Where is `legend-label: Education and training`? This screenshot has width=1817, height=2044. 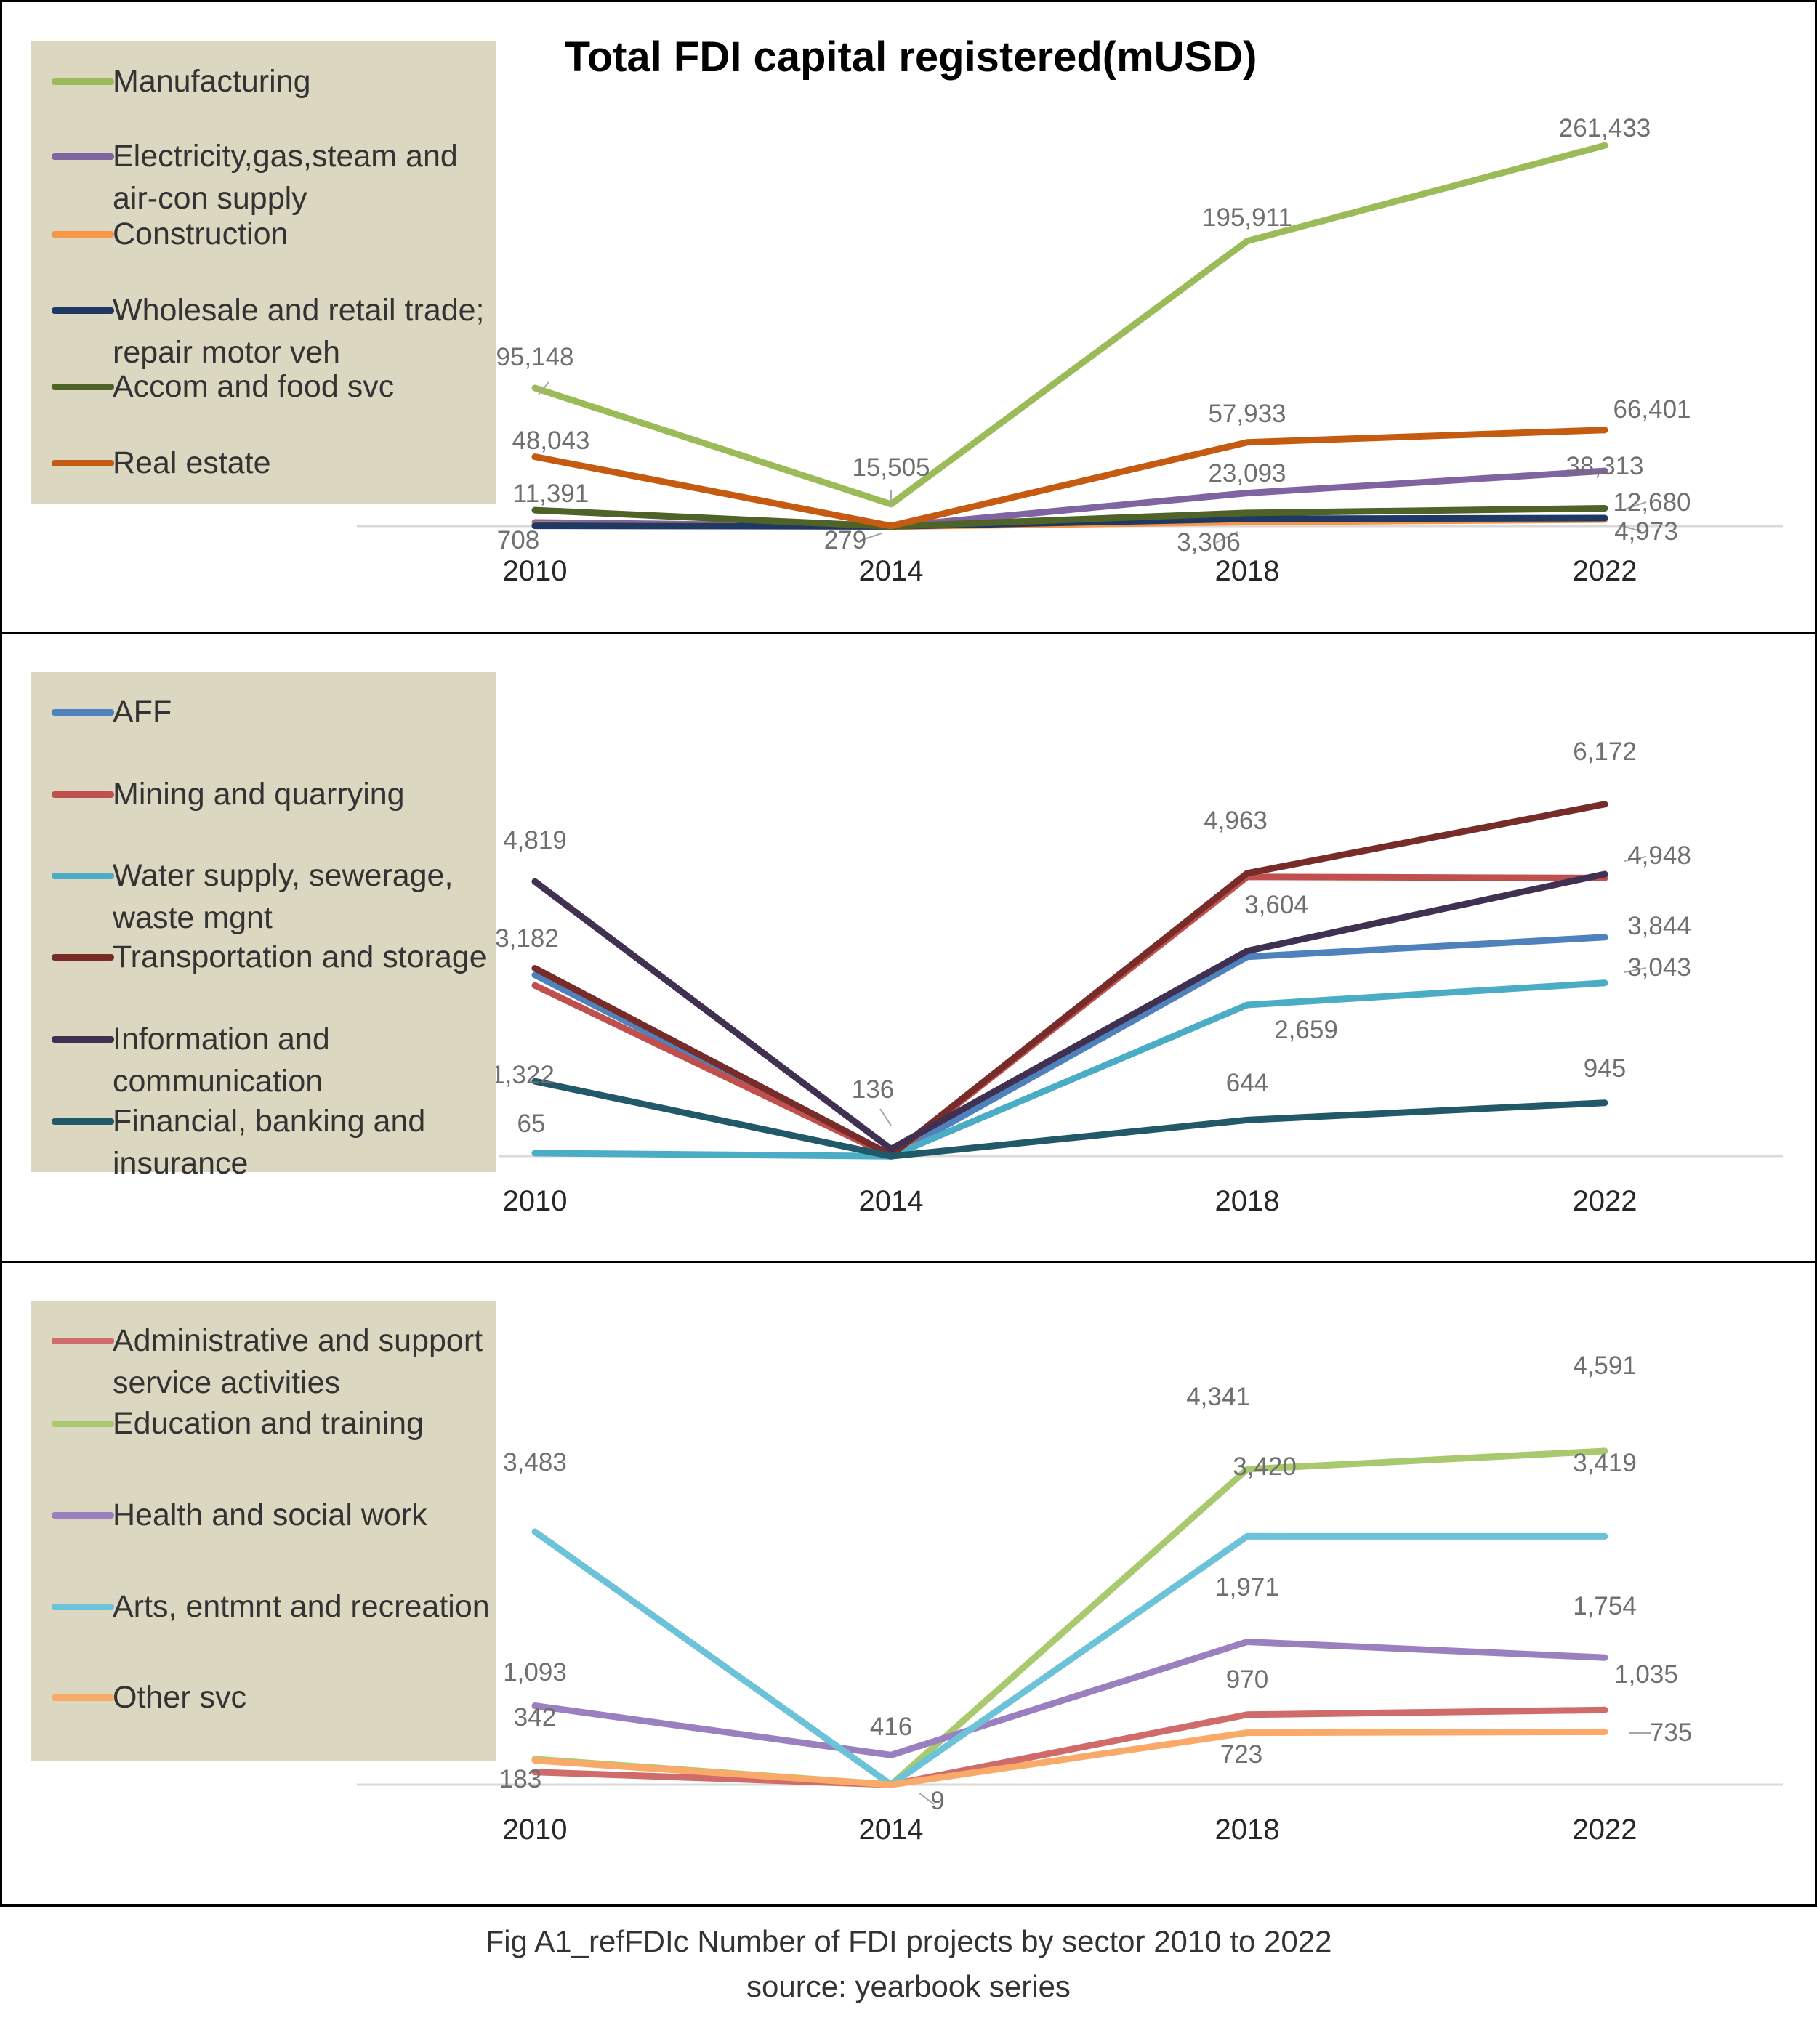
legend-label: Education and training is located at coordinates (268, 1423).